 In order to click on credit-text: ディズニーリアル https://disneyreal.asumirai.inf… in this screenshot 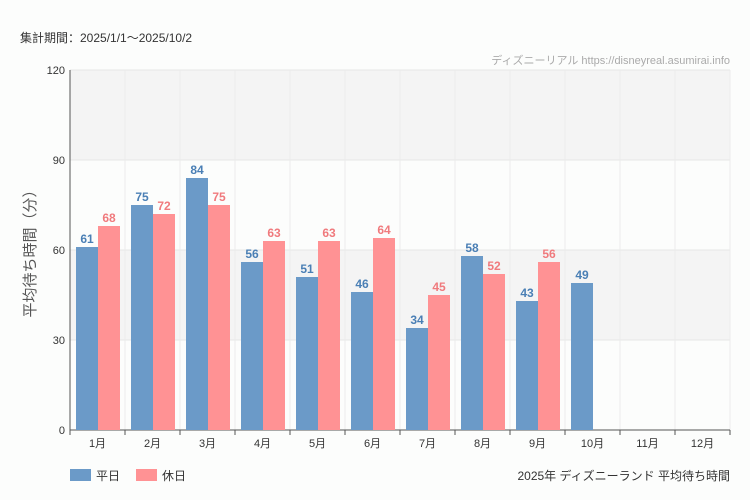, I will do `click(610, 61)`.